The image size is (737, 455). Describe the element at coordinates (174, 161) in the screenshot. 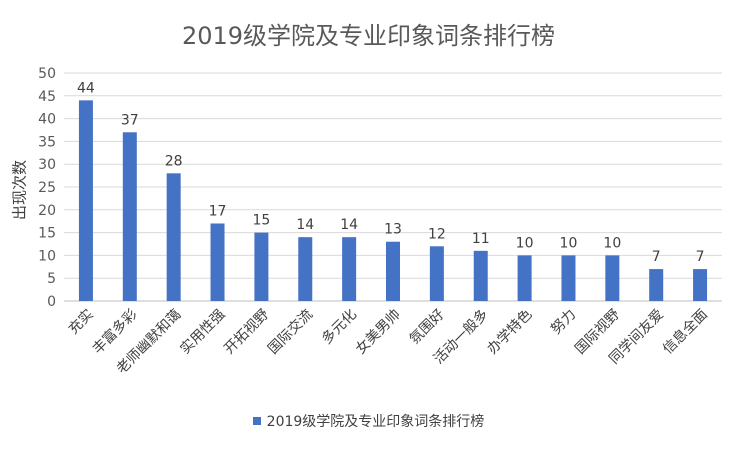

I see `data-label: 28` at that location.